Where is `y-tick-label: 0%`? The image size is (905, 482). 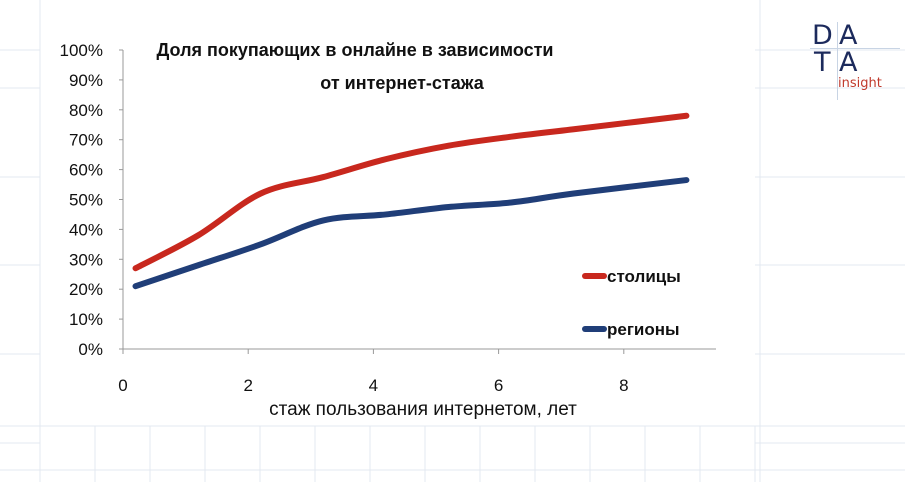
y-tick-label: 0% is located at coordinates (90, 349).